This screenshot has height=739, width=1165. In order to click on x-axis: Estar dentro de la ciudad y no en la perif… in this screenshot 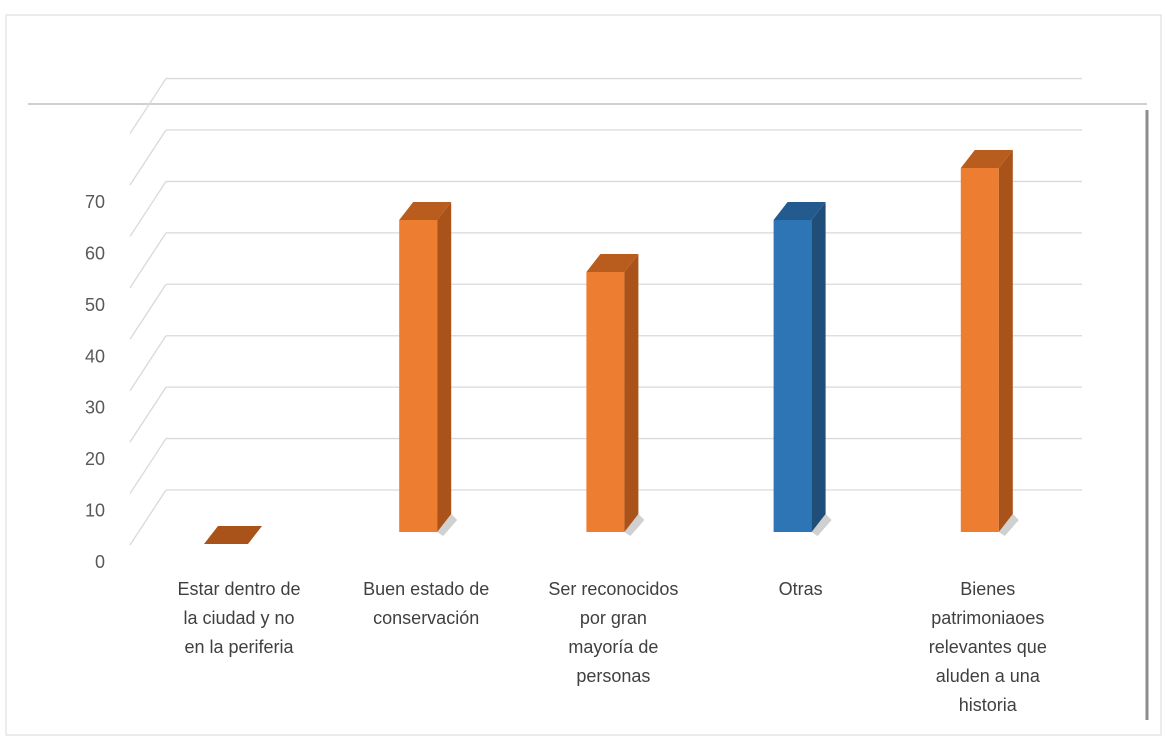, I will do `click(611, 647)`.